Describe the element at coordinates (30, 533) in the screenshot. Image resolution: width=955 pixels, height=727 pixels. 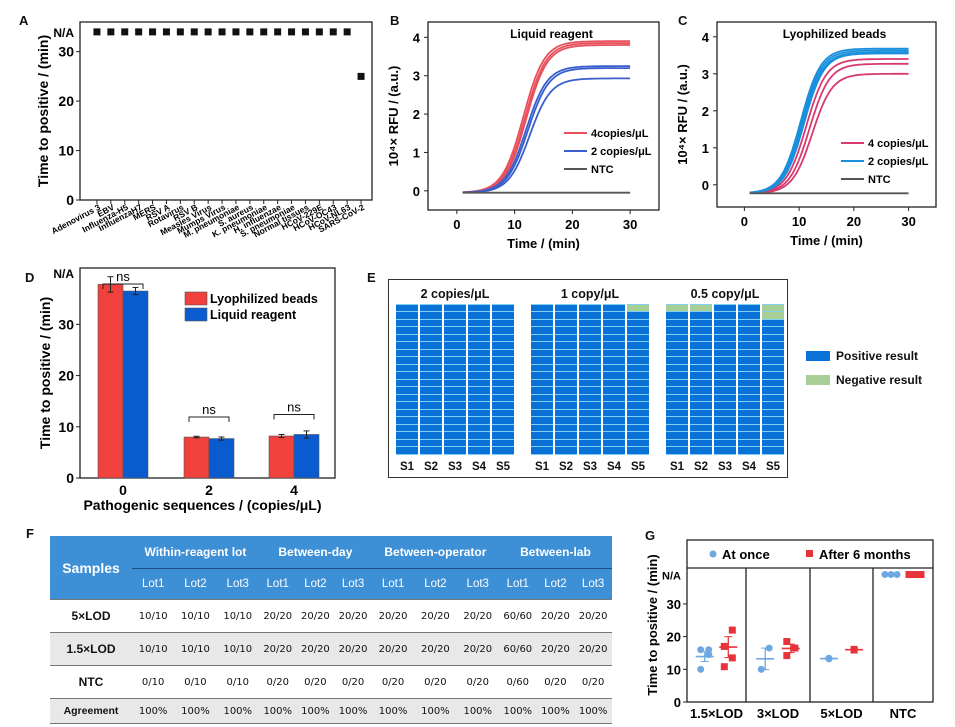
I see `panel-label-f: F` at that location.